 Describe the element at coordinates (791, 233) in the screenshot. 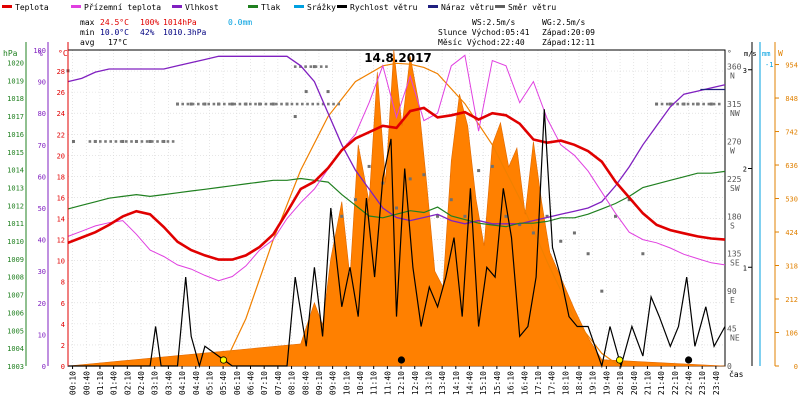

I see `axis-w-tick: 424` at that location.